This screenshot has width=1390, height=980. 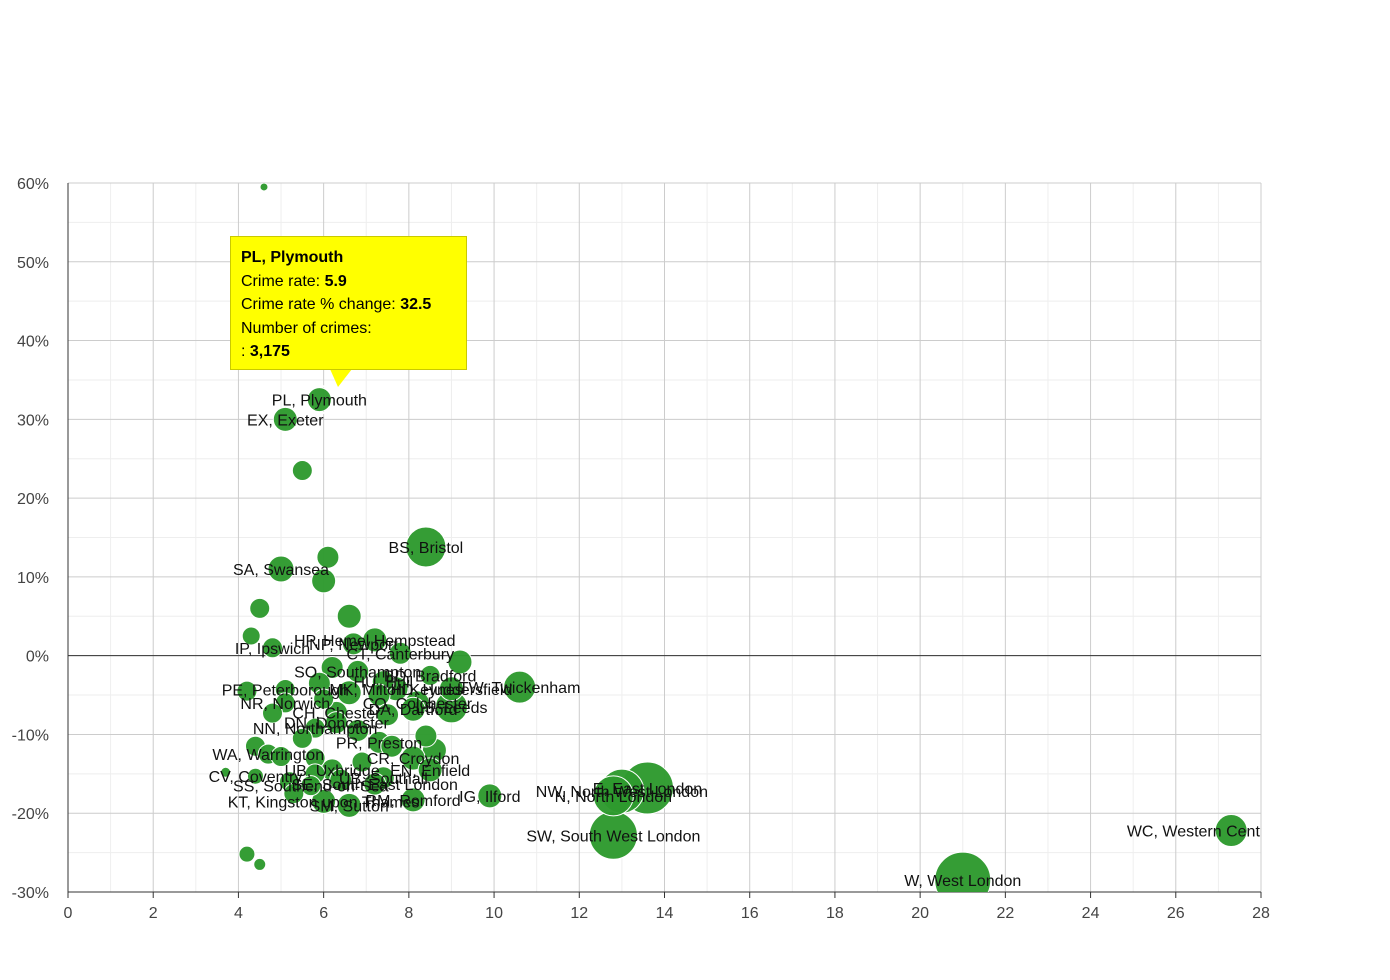 I want to click on bubble-label: DA, Dartford, so click(x=413, y=710).